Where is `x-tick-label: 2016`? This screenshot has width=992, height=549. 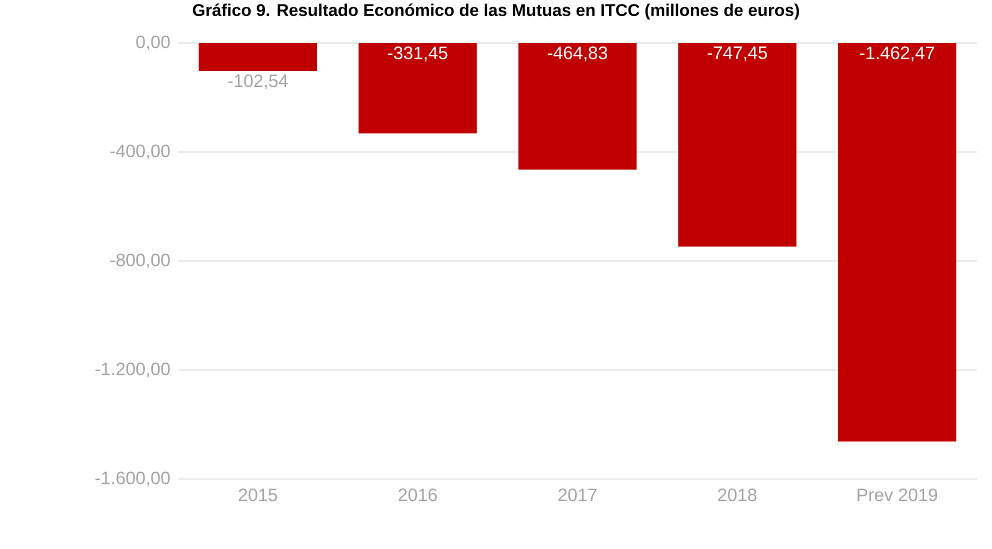 x-tick-label: 2016 is located at coordinates (417, 495).